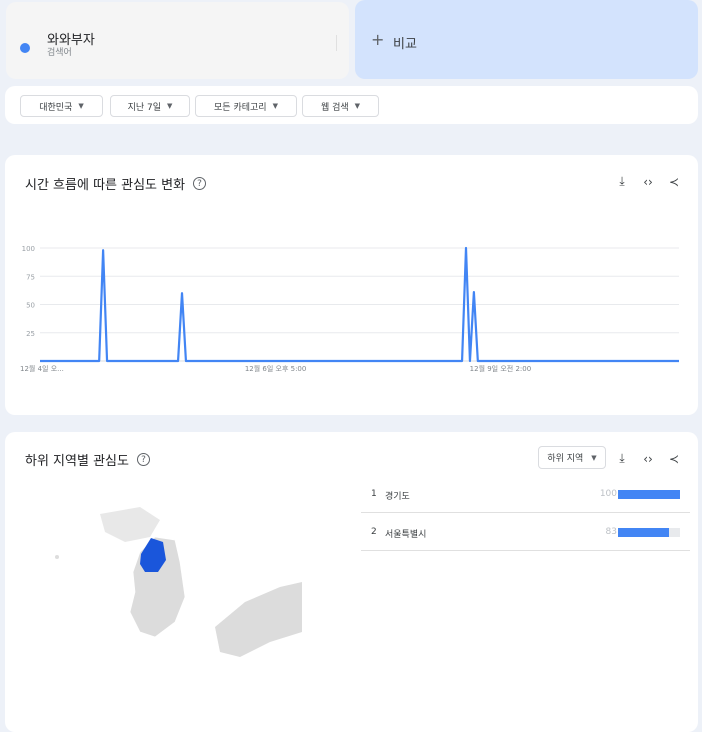 The height and width of the screenshot is (732, 702). I want to click on series-line, so click(359, 304).